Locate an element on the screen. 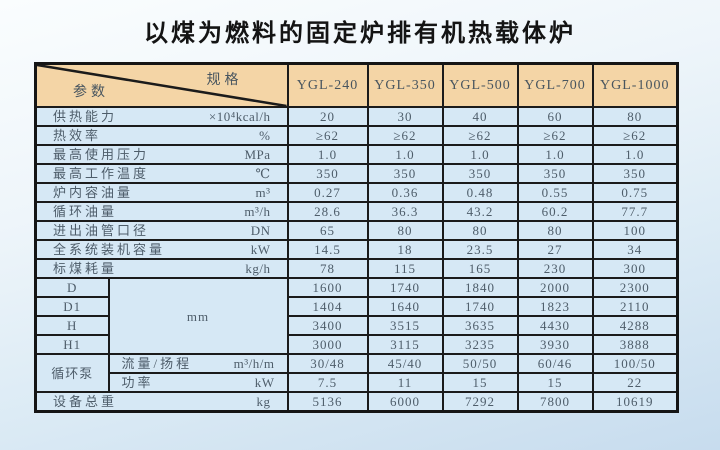 The width and height of the screenshot is (720, 450). table-row: 供热能力 ×10⁴kcal/h 20 30 40 60 80 is located at coordinates (356, 116).